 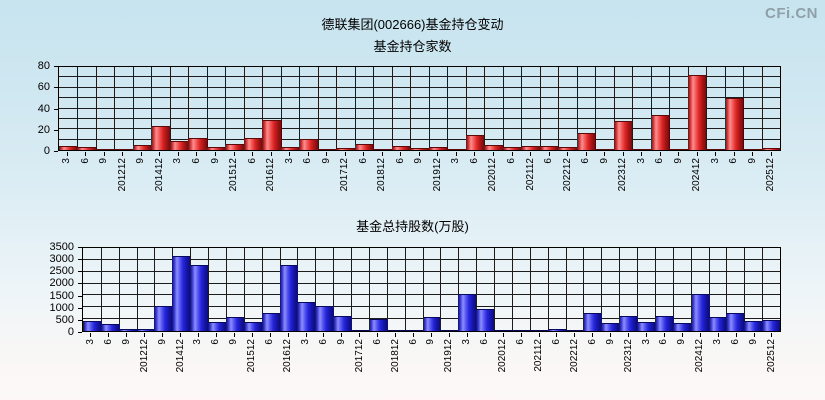 I want to click on x-tick-label: 201412, so click(x=180, y=356).